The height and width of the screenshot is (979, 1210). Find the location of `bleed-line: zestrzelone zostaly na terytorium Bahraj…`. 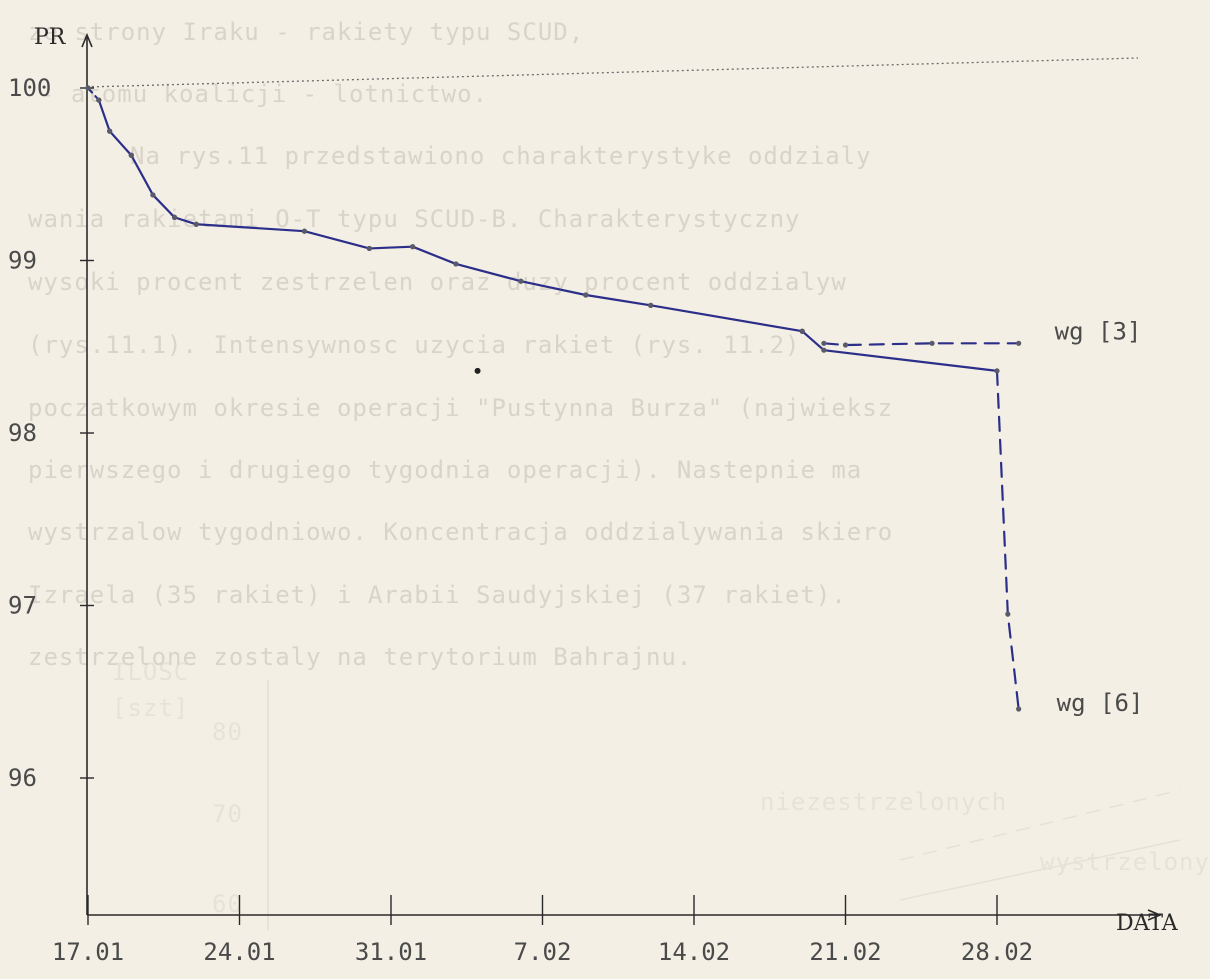

bleed-line: zestrzelone zostaly na terytorium Bahraj… is located at coordinates (360, 657).